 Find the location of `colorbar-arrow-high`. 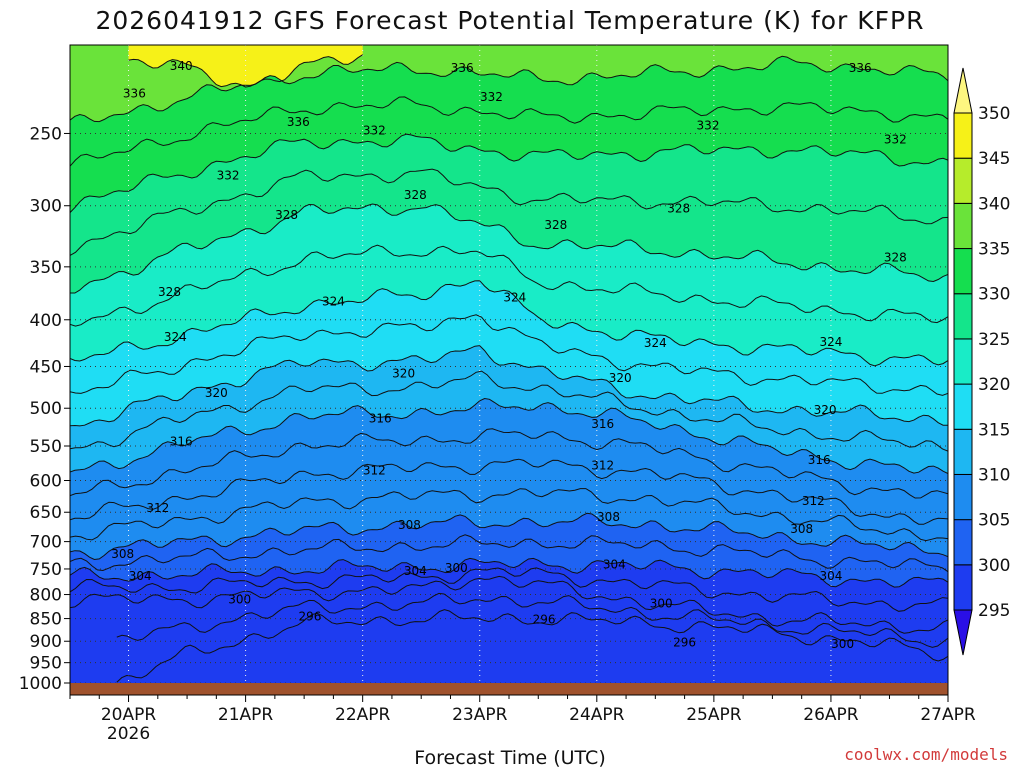

colorbar-arrow-high is located at coordinates (963, 90).